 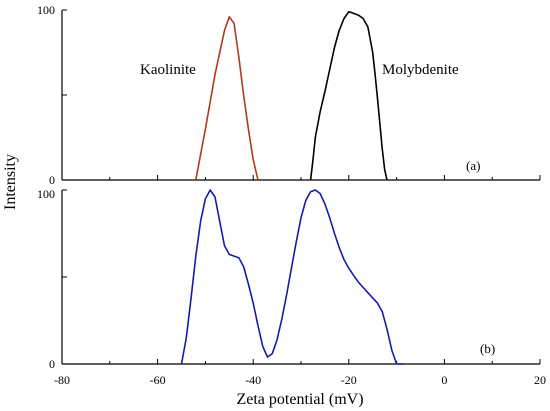 What do you see at coordinates (473, 165) in the screenshot?
I see `panel-a-label: (a)` at bounding box center [473, 165].